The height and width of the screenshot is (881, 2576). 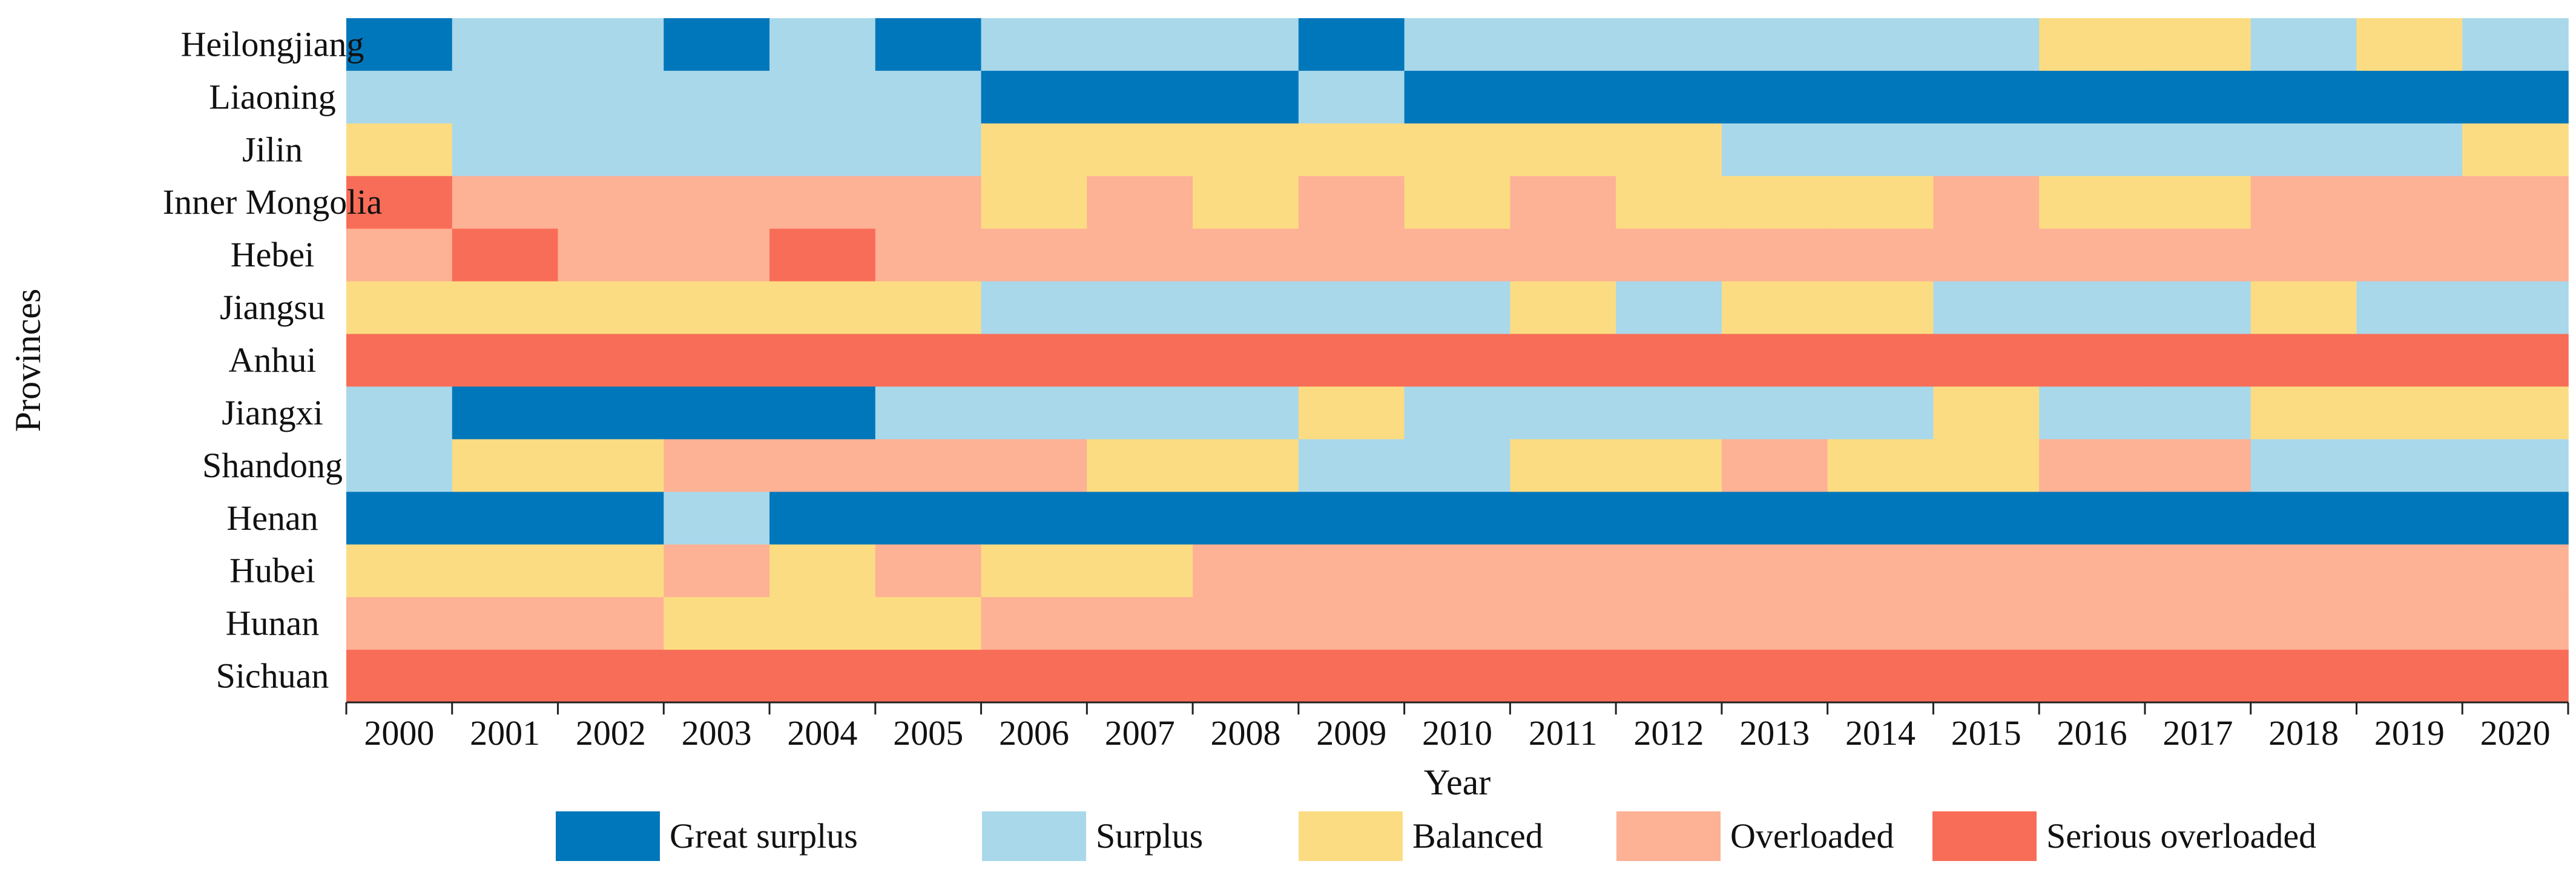 What do you see at coordinates (928, 733) in the screenshot?
I see `year-tick-label: 2005` at bounding box center [928, 733].